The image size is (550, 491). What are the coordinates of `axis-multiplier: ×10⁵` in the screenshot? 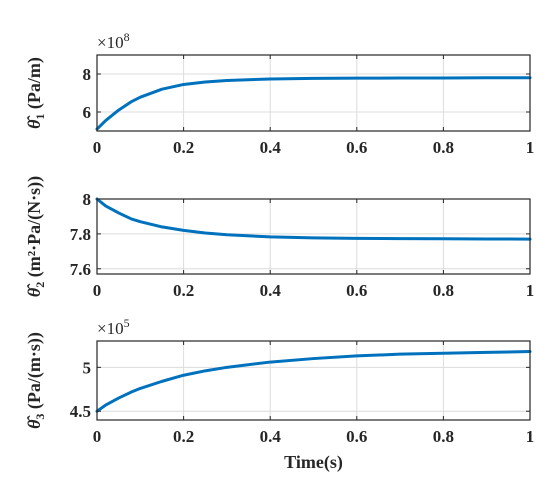 It's located at (113, 327).